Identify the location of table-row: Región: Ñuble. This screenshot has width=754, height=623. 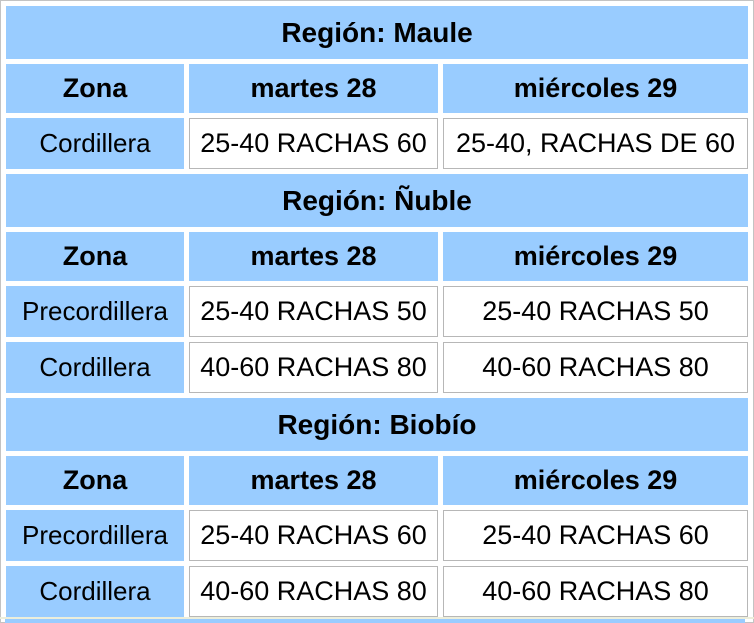
(377, 200).